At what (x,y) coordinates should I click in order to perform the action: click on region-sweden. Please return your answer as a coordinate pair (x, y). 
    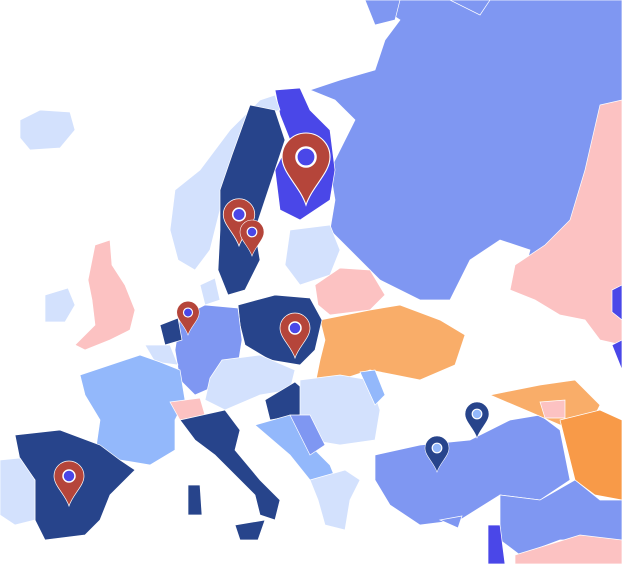
    Looking at the image, I should click on (251, 200).